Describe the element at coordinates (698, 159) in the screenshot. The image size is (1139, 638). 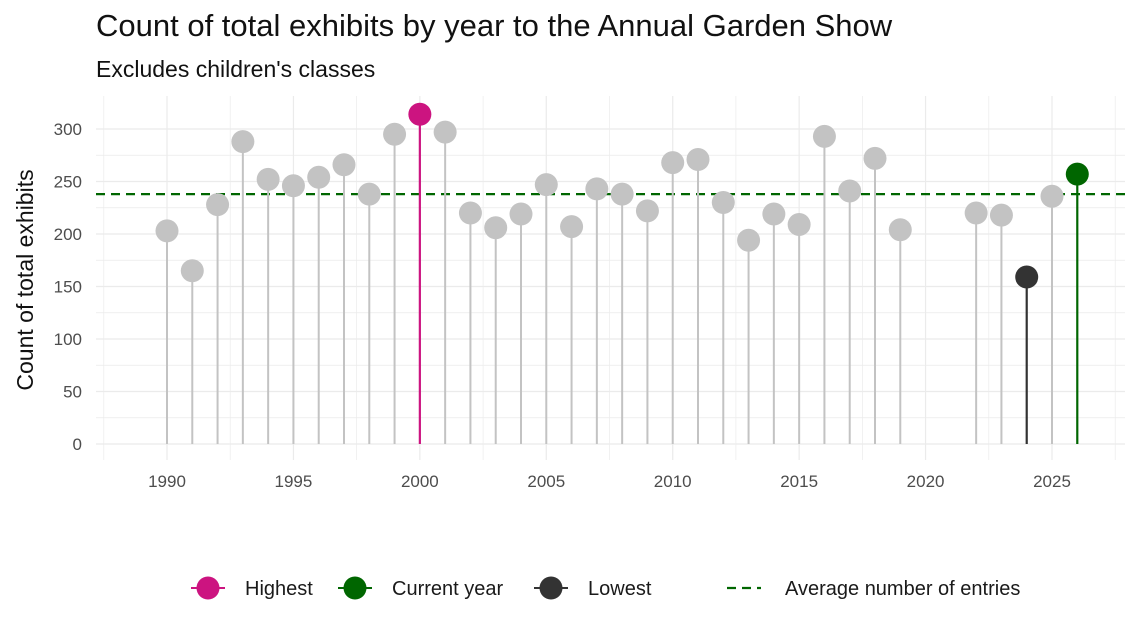
I see `lollipop-point-2011` at that location.